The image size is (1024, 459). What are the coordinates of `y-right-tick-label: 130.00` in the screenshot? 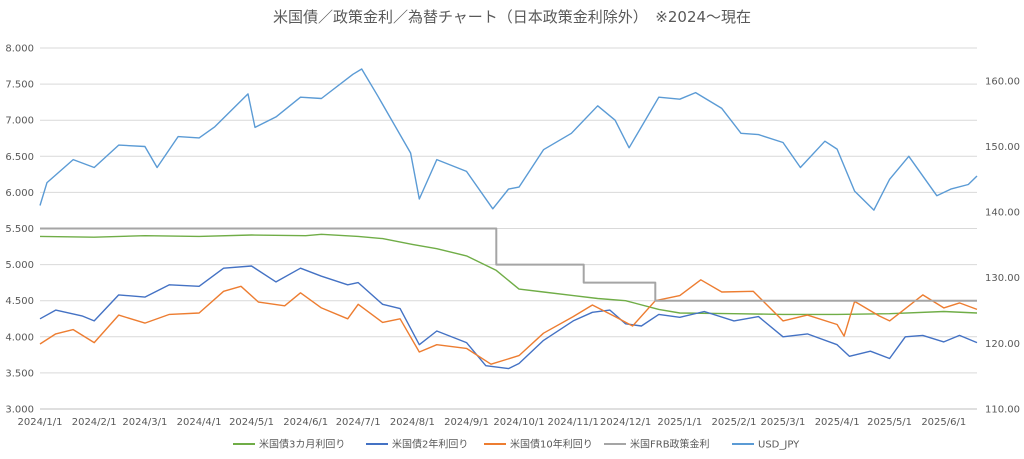 It's located at (1002, 278).